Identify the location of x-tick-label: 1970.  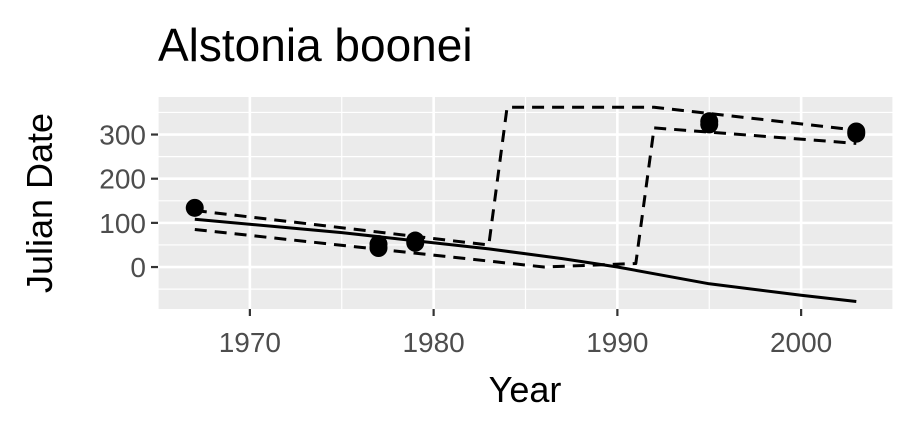
(250, 342).